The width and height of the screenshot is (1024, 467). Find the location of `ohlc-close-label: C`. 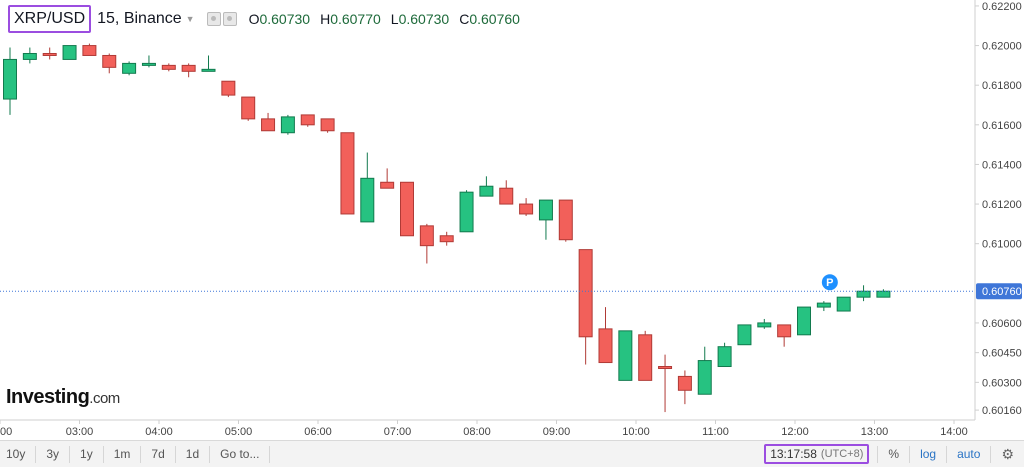

ohlc-close-label: C is located at coordinates (464, 19).